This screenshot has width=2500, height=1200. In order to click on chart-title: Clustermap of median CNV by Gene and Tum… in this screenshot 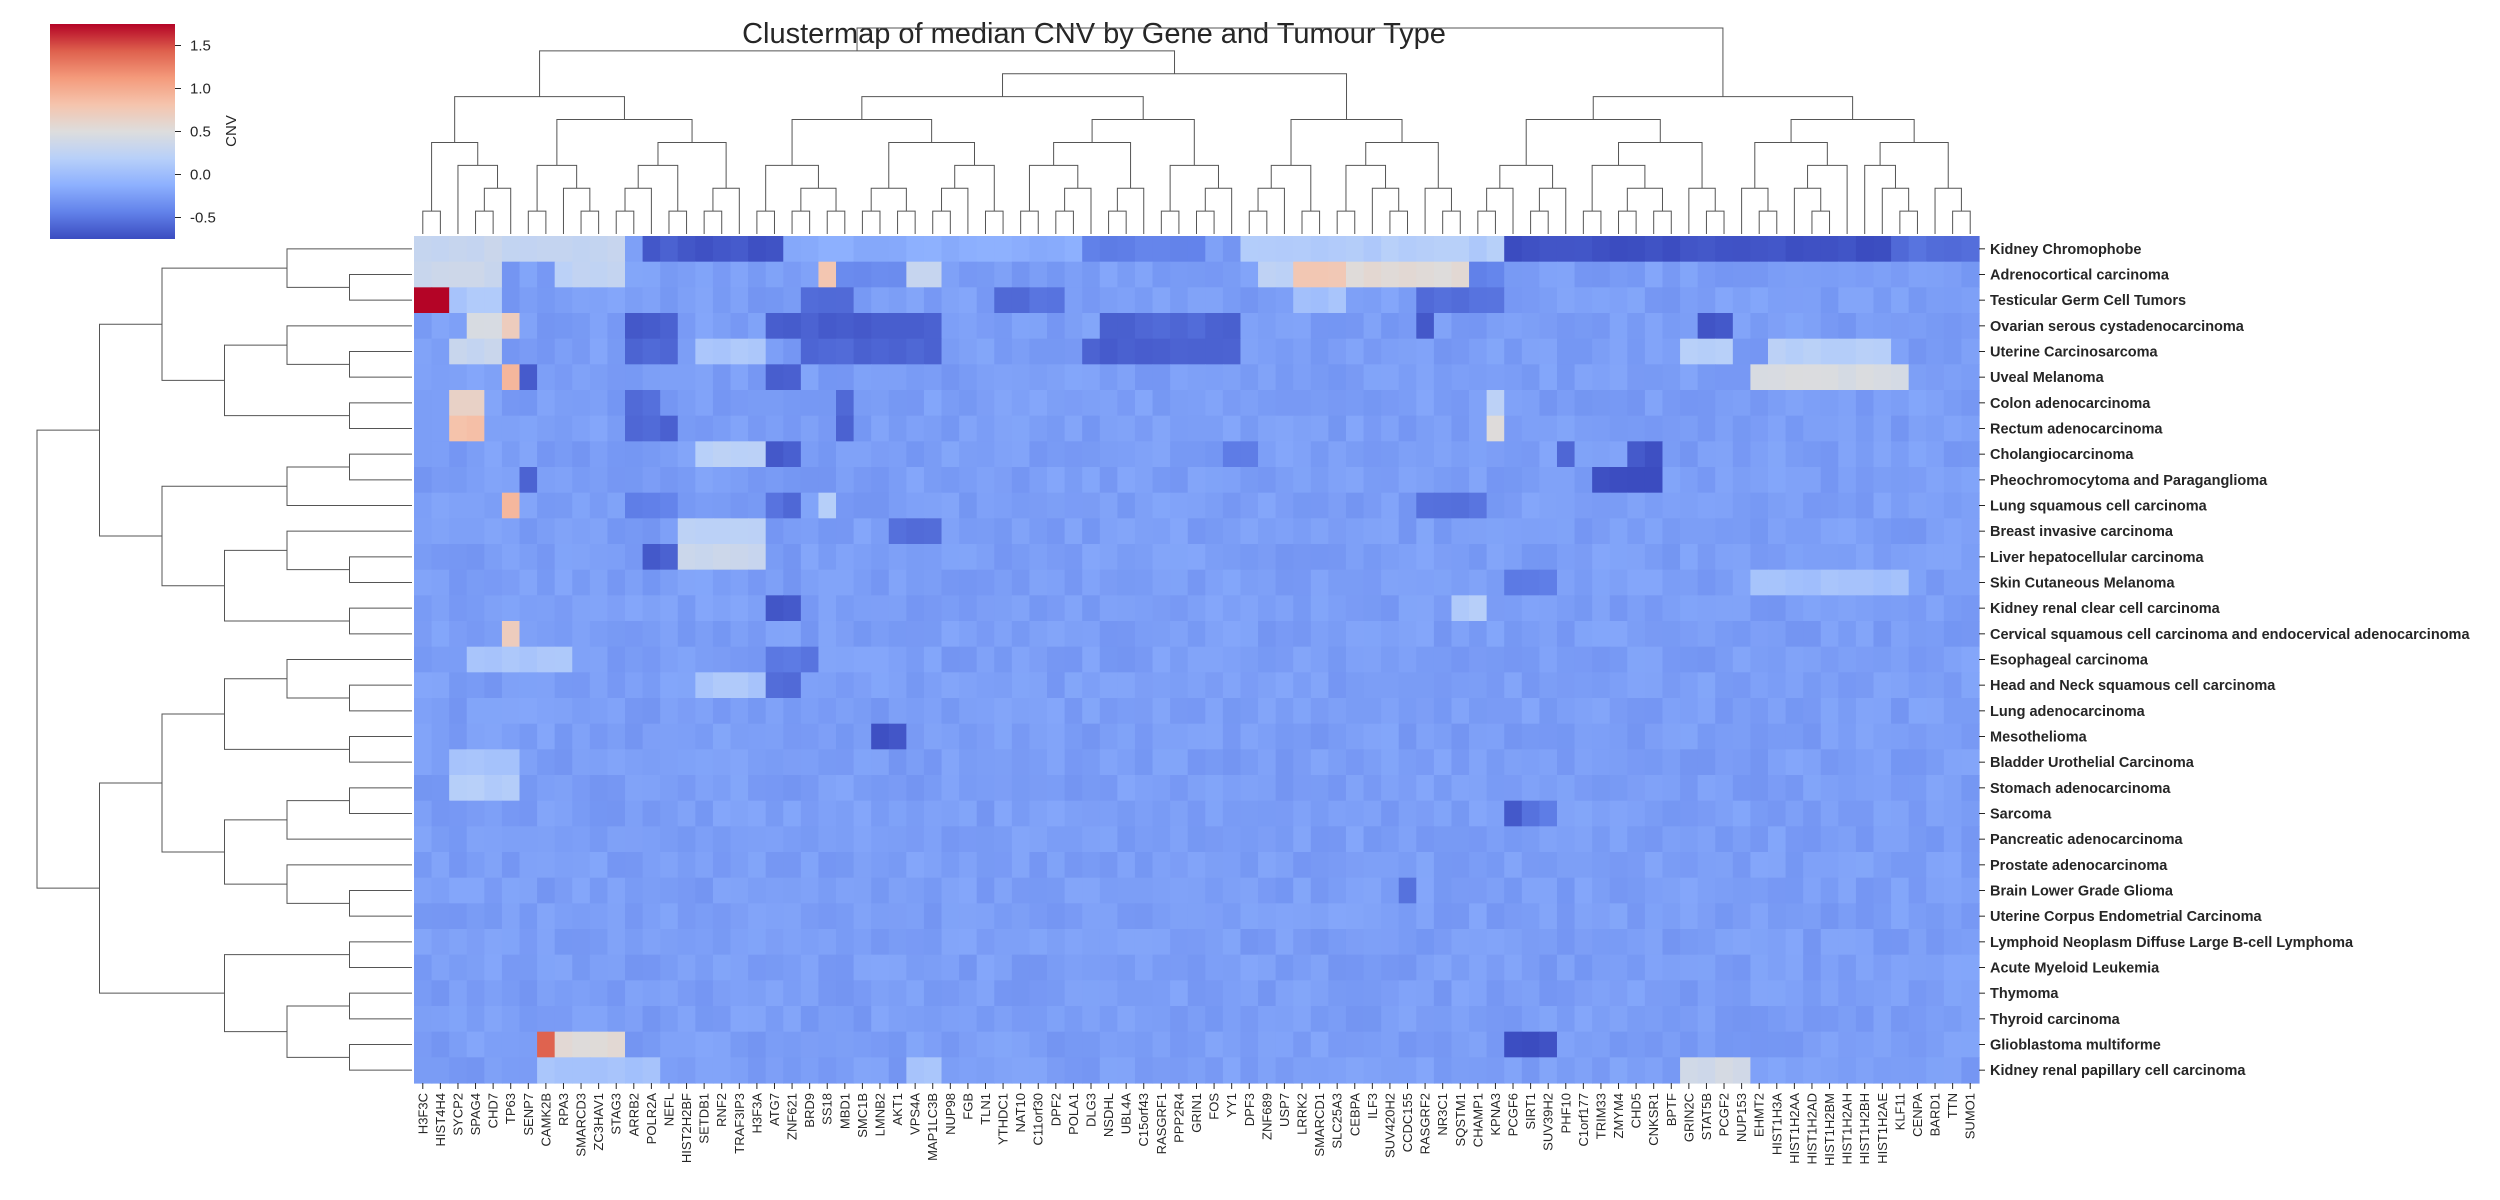, I will do `click(1094, 34)`.